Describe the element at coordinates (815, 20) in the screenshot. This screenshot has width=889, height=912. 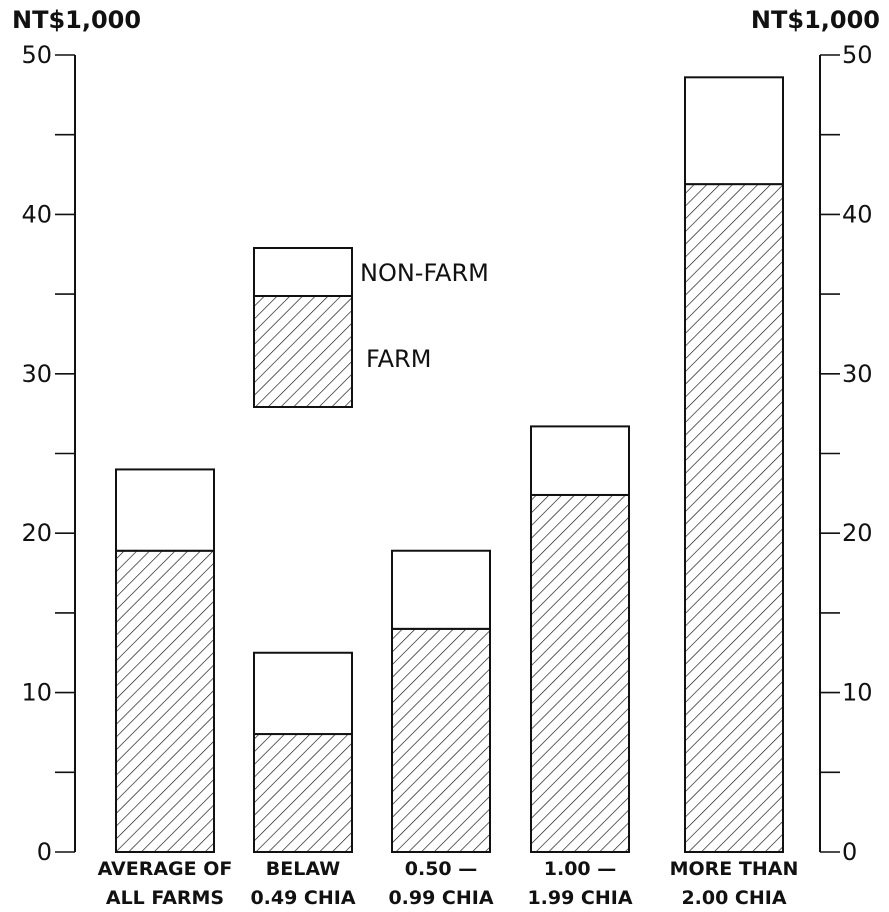
I see `right-axis-unit-label: NT$1,000` at that location.